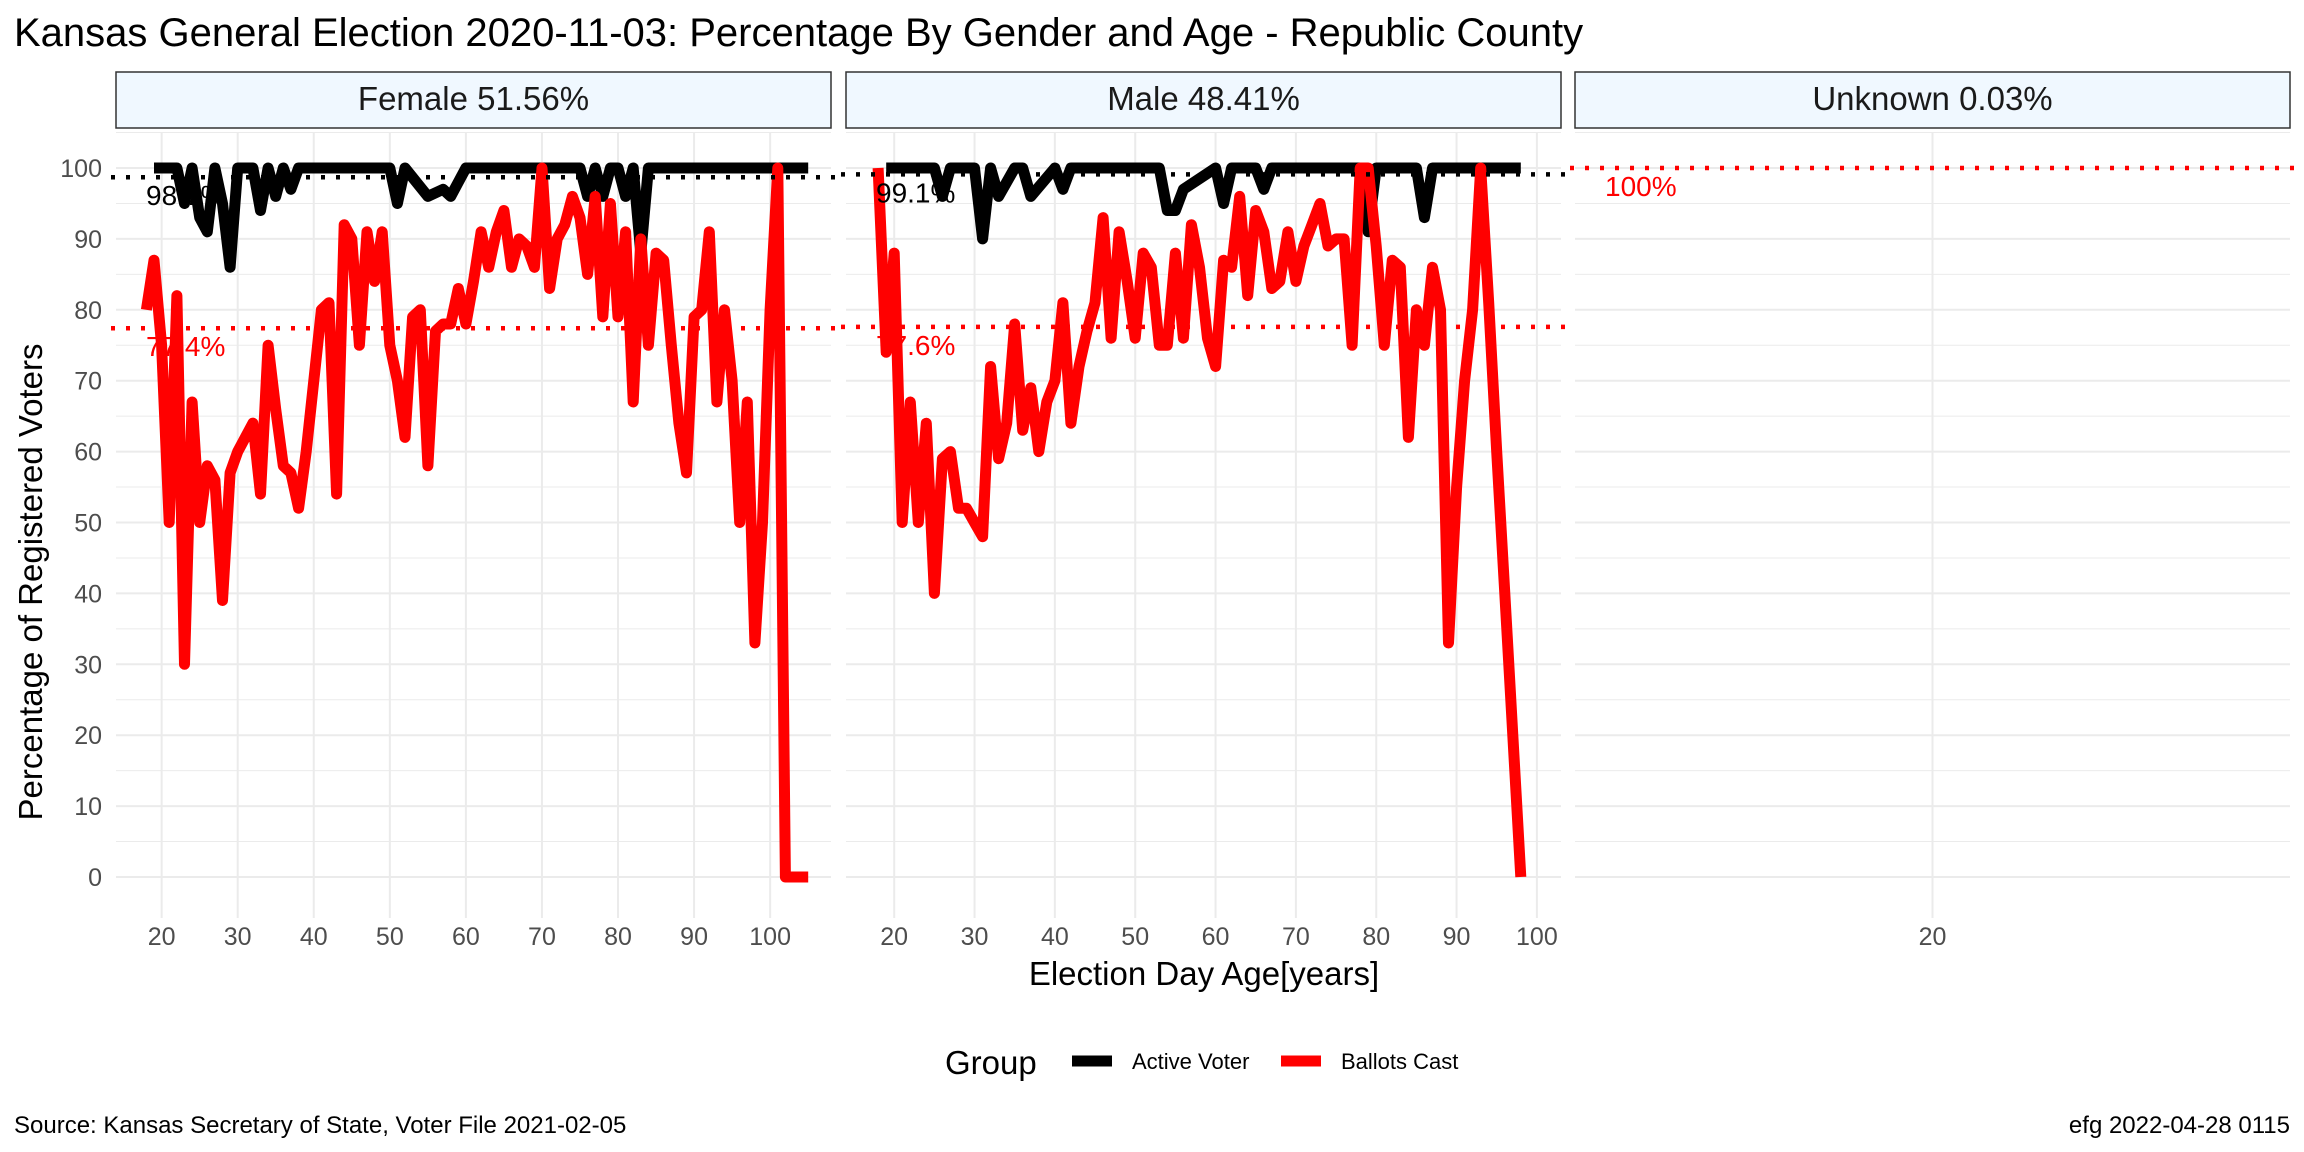  I want to click on reference-label: 98.7%, so click(185, 195).